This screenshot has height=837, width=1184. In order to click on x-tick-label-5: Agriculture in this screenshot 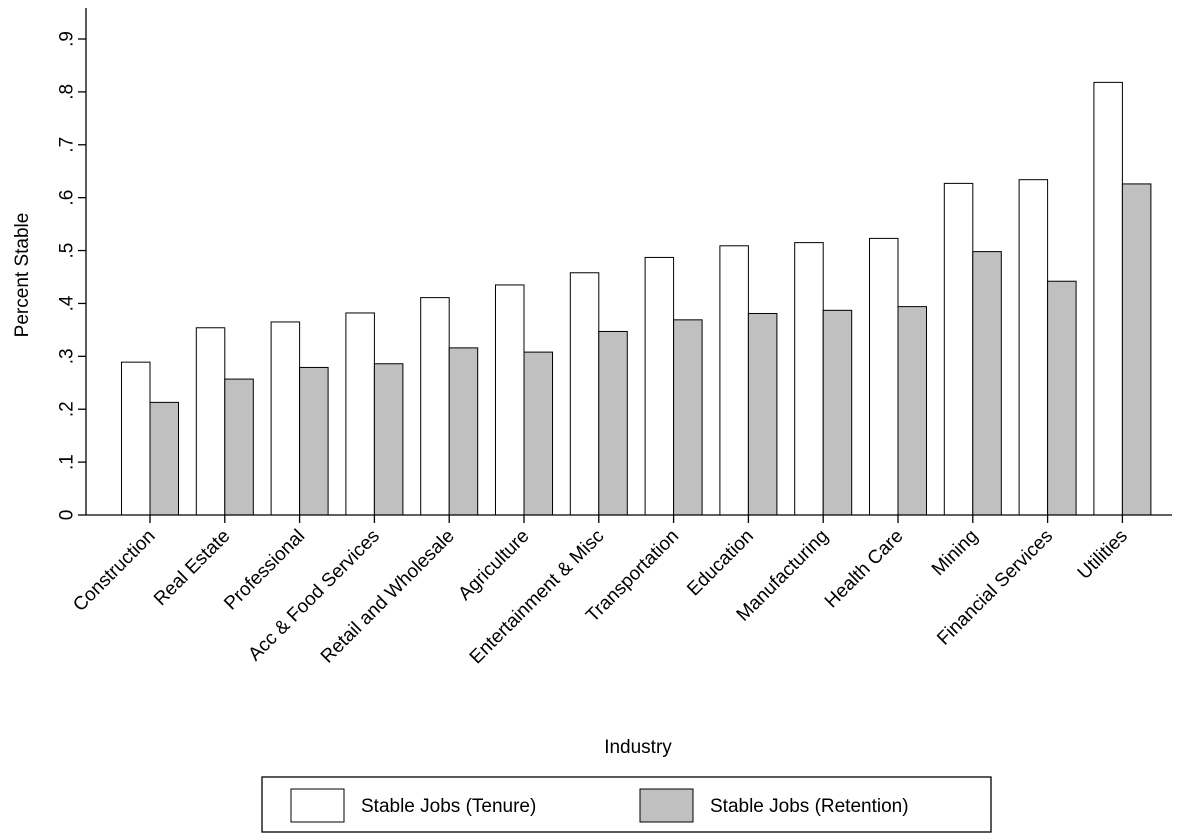, I will do `click(493, 565)`.